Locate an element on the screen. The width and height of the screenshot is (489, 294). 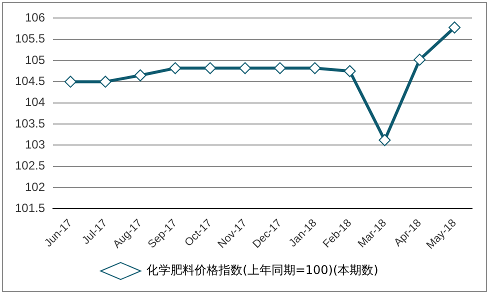
y-tick-label: 106 is located at coordinates (35, 17).